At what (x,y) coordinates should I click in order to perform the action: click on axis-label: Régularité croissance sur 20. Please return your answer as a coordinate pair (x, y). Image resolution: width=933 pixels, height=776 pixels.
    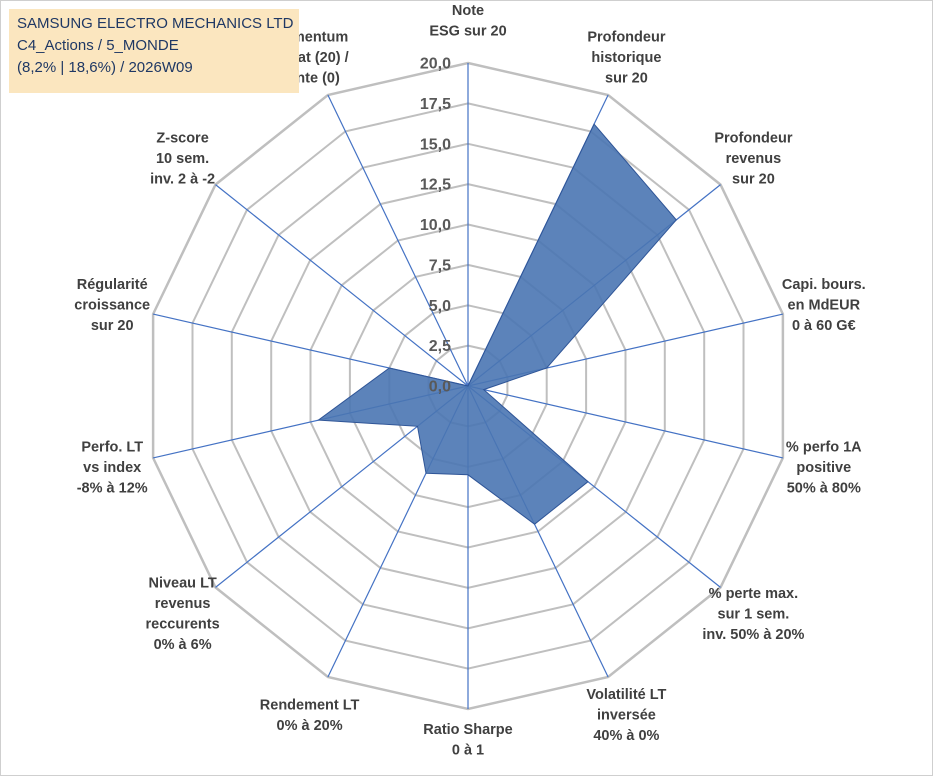
    Looking at the image, I should click on (112, 305).